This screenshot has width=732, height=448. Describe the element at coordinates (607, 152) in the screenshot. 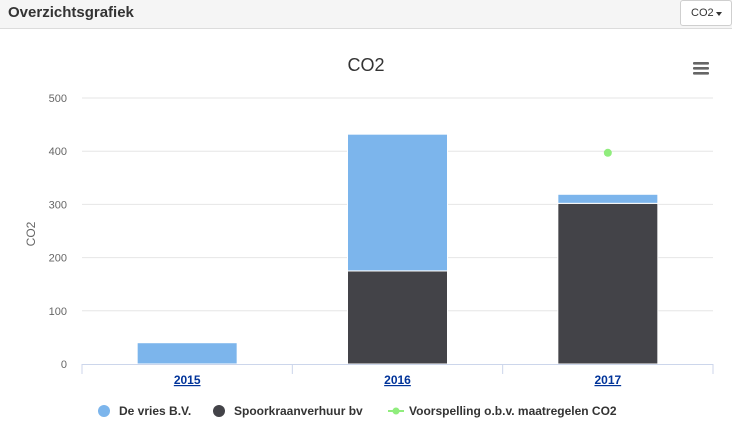

I see `forecast-point` at that location.